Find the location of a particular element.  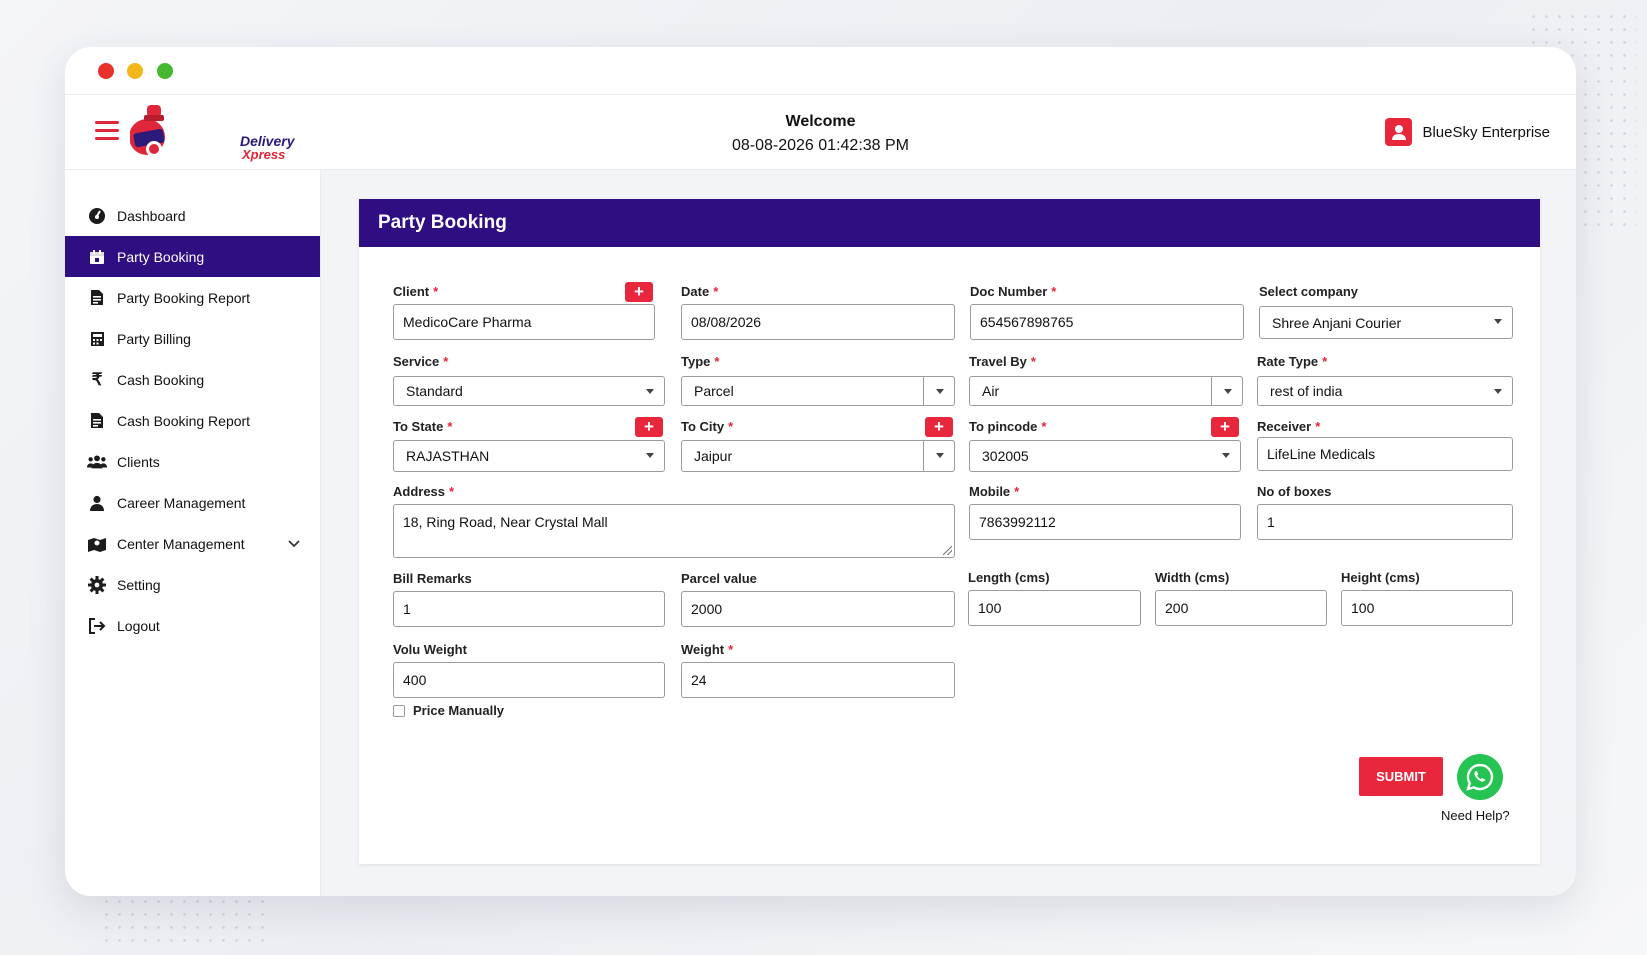

resize-handle-icon is located at coordinates (947, 550).